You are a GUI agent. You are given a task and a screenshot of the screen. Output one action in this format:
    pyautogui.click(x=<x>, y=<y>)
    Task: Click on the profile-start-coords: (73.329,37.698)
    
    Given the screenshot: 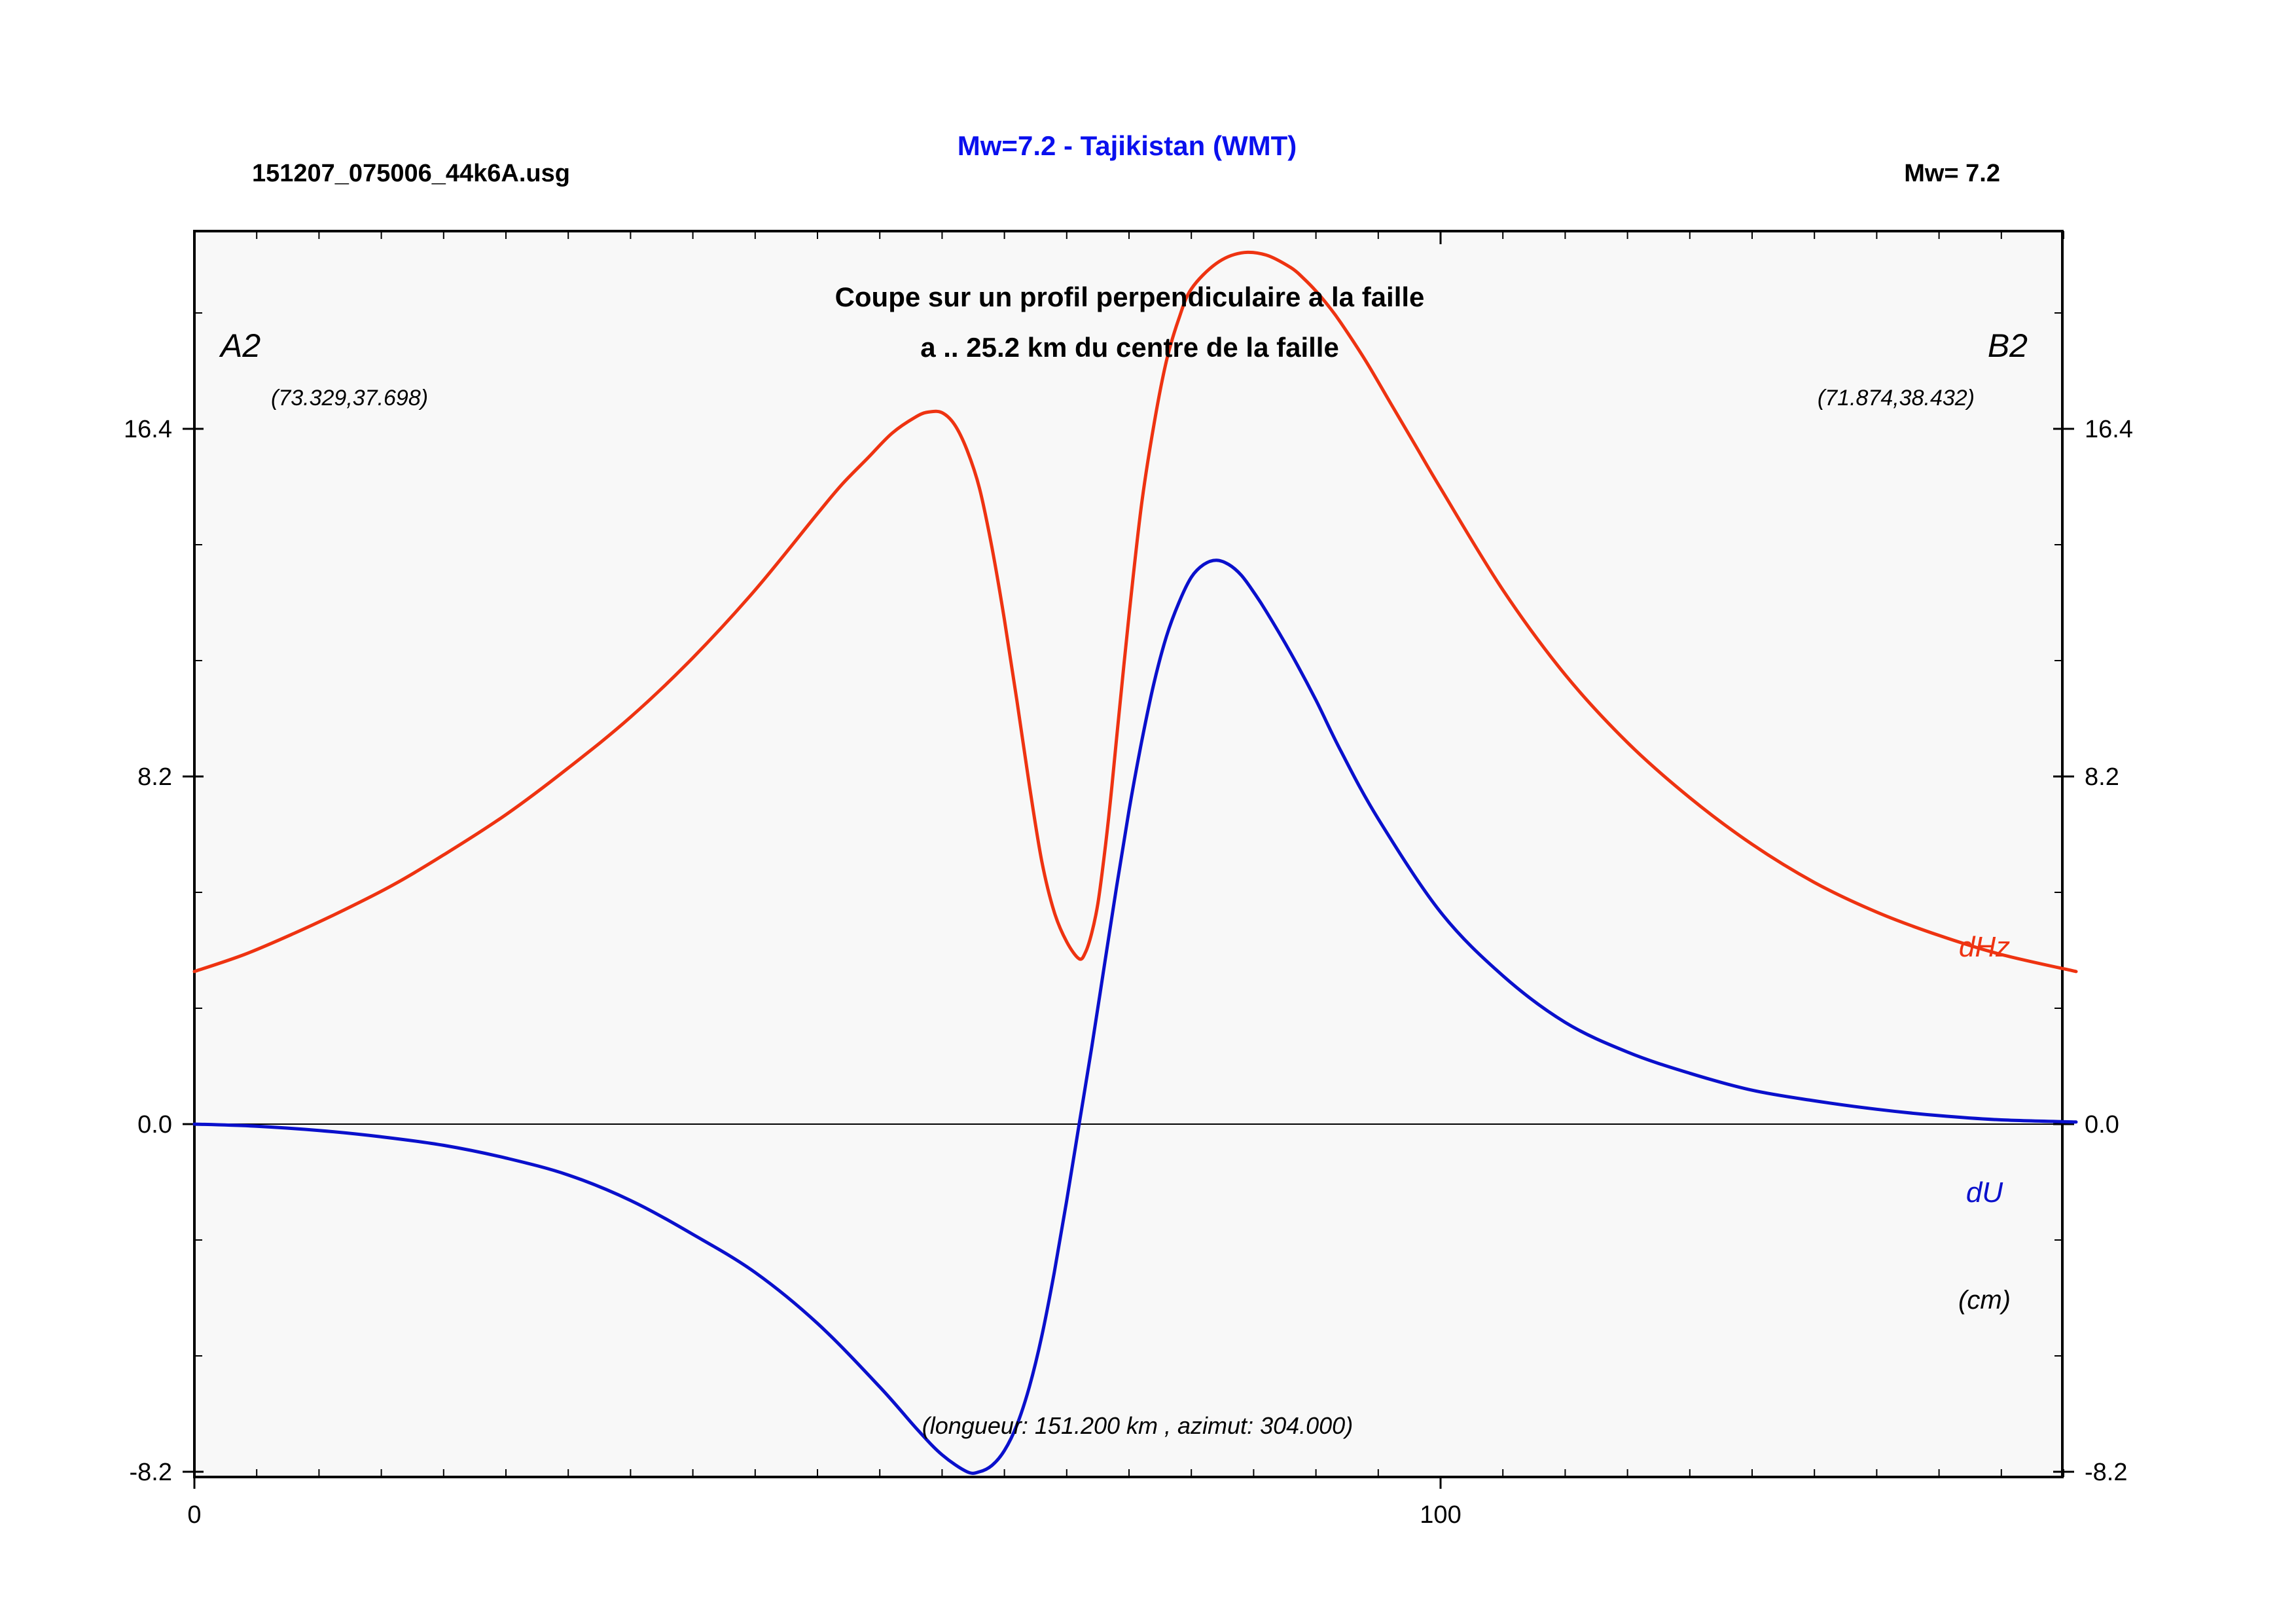 What is the action you would take?
    pyautogui.click(x=349, y=398)
    